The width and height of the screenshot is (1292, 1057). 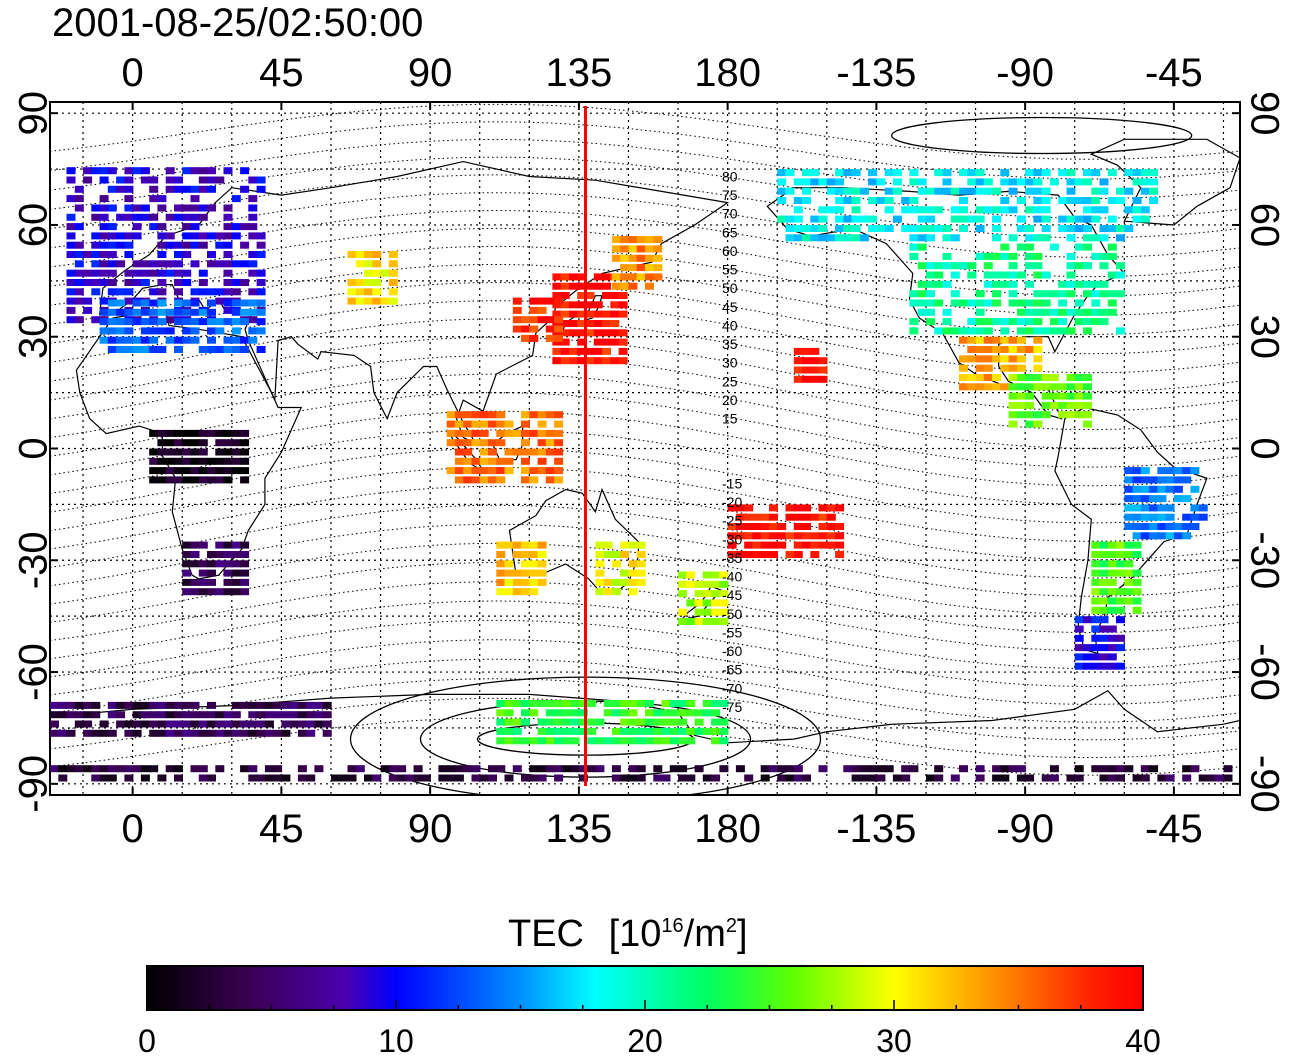 I want to click on lon-label-top: 135, so click(x=579, y=73).